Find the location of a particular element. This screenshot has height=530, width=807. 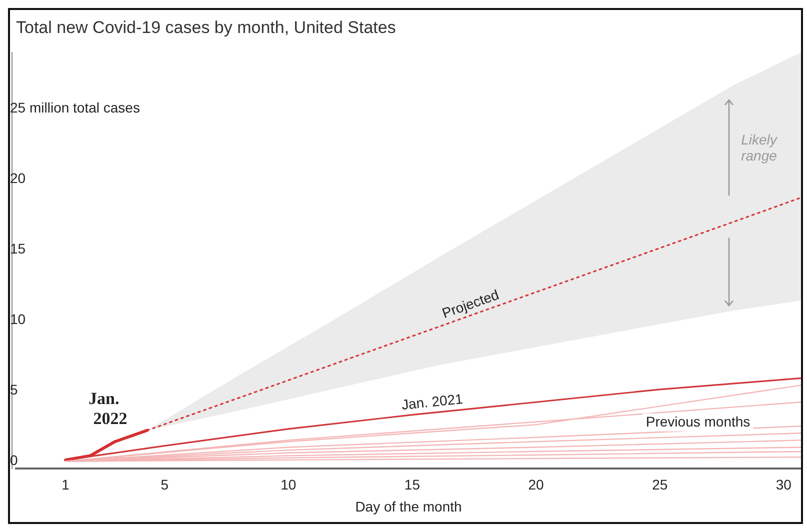

y-tick-label: 20 is located at coordinates (18, 178).